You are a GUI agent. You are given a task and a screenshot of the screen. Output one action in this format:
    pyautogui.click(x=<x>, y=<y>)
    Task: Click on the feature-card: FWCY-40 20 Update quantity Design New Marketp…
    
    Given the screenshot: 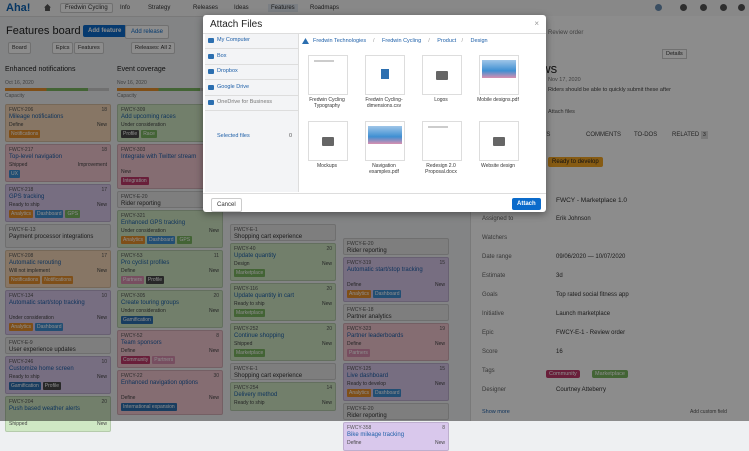 What is the action you would take?
    pyautogui.click(x=283, y=262)
    